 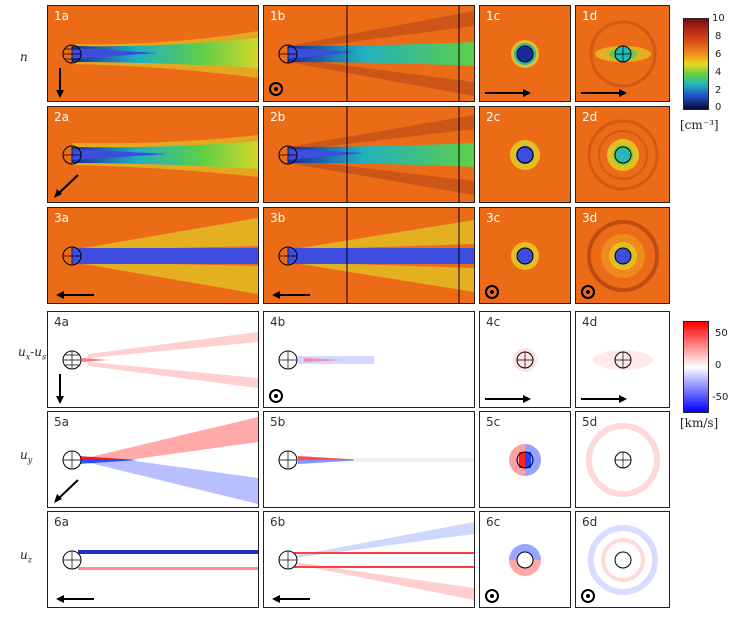 I want to click on velocity-field-4a, so click(x=153, y=359).